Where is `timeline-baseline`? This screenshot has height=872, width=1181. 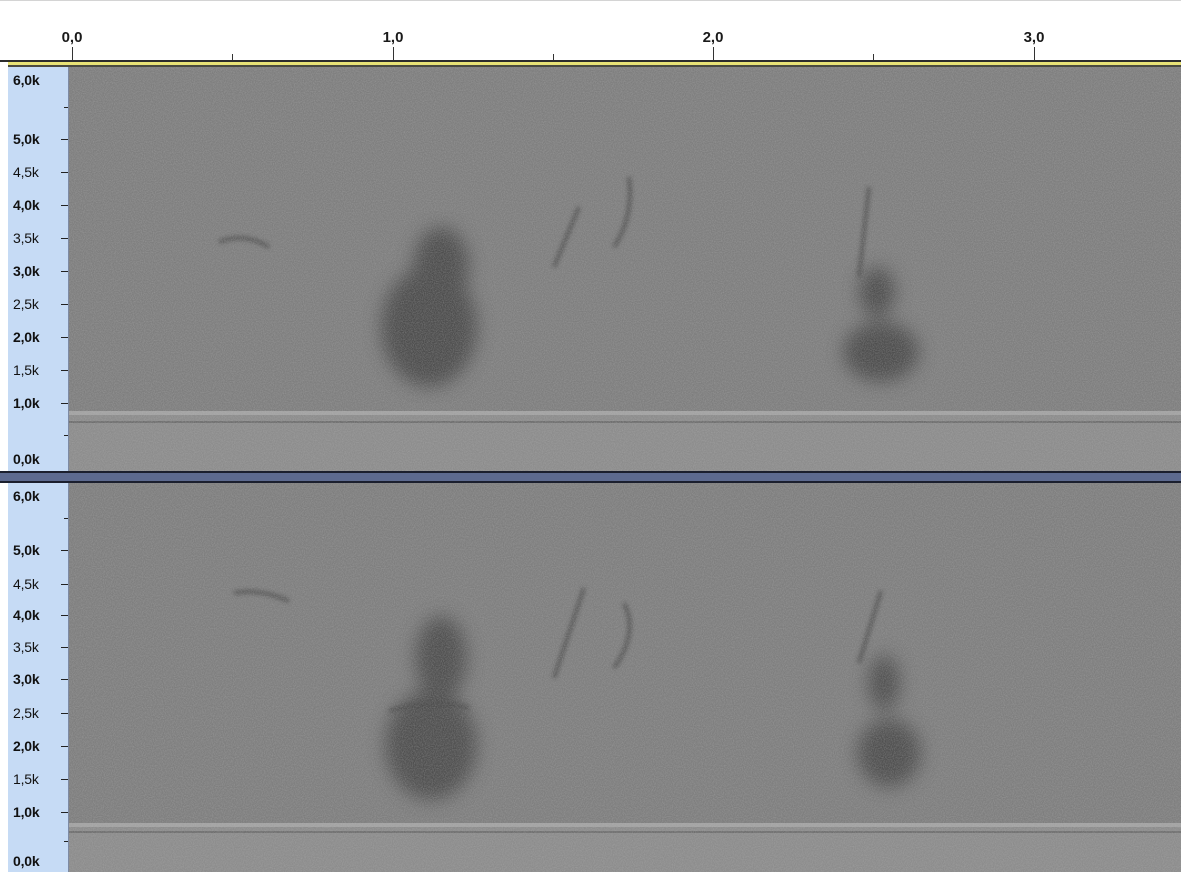
timeline-baseline is located at coordinates (590, 61).